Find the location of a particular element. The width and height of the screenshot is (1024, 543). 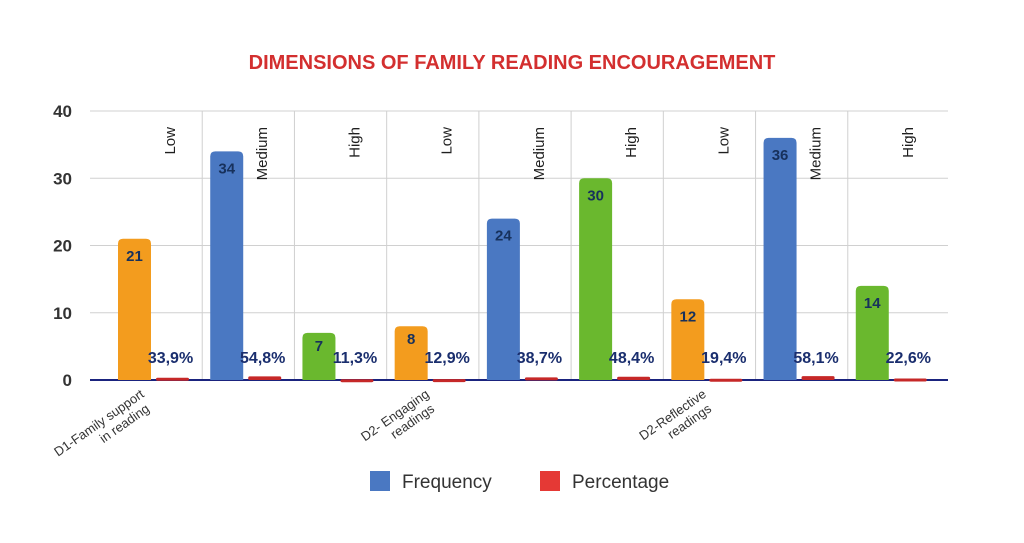

legend-item-percentage: Percentage is located at coordinates (604, 482).